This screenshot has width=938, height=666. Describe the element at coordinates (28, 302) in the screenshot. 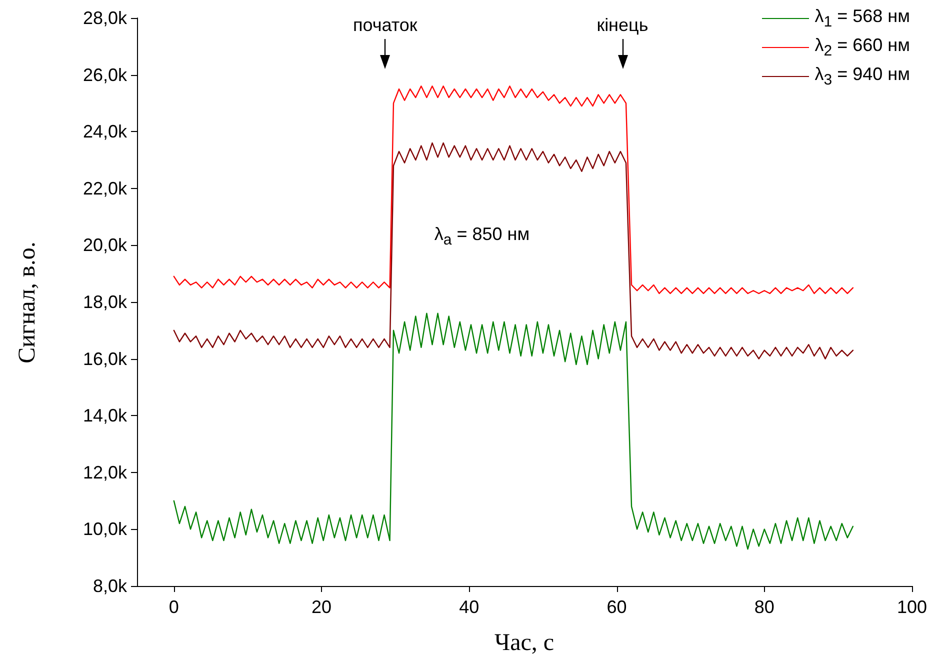

I see `y-axis-title: Сигнал, в.о.` at that location.